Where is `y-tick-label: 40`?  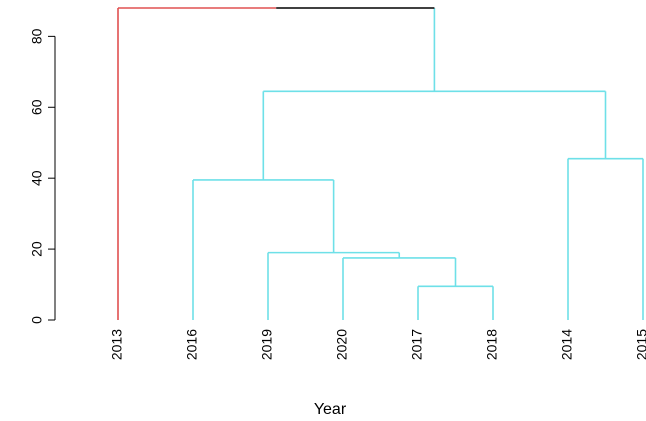
y-tick-label: 40 is located at coordinates (37, 178).